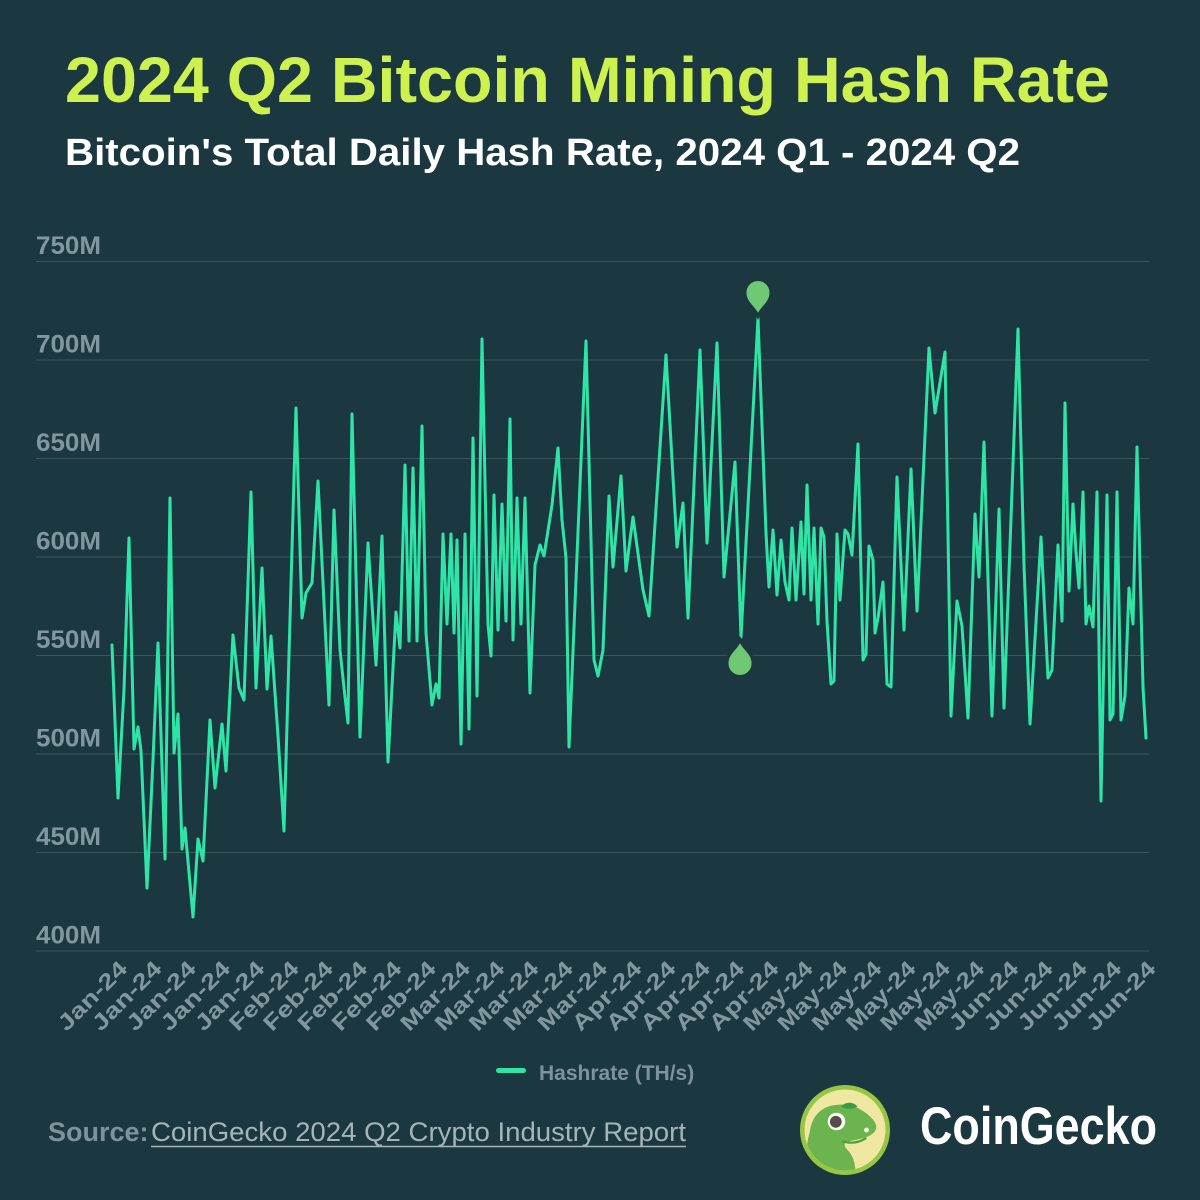 The height and width of the screenshot is (1200, 1200). Describe the element at coordinates (587, 80) in the screenshot. I see `svg-text:2024 Q2 Bitcoin Mining Hash Ra: 2024 Q2 Bitcoin Mining Hash Rate` at that location.